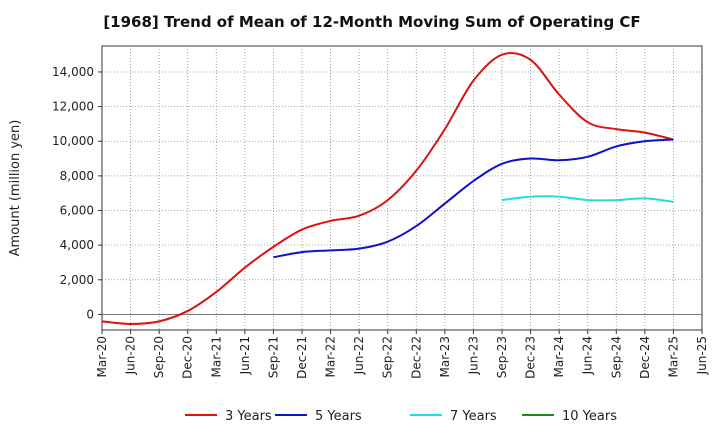  I want to click on y-tick-label: 8,000, so click(77, 176).